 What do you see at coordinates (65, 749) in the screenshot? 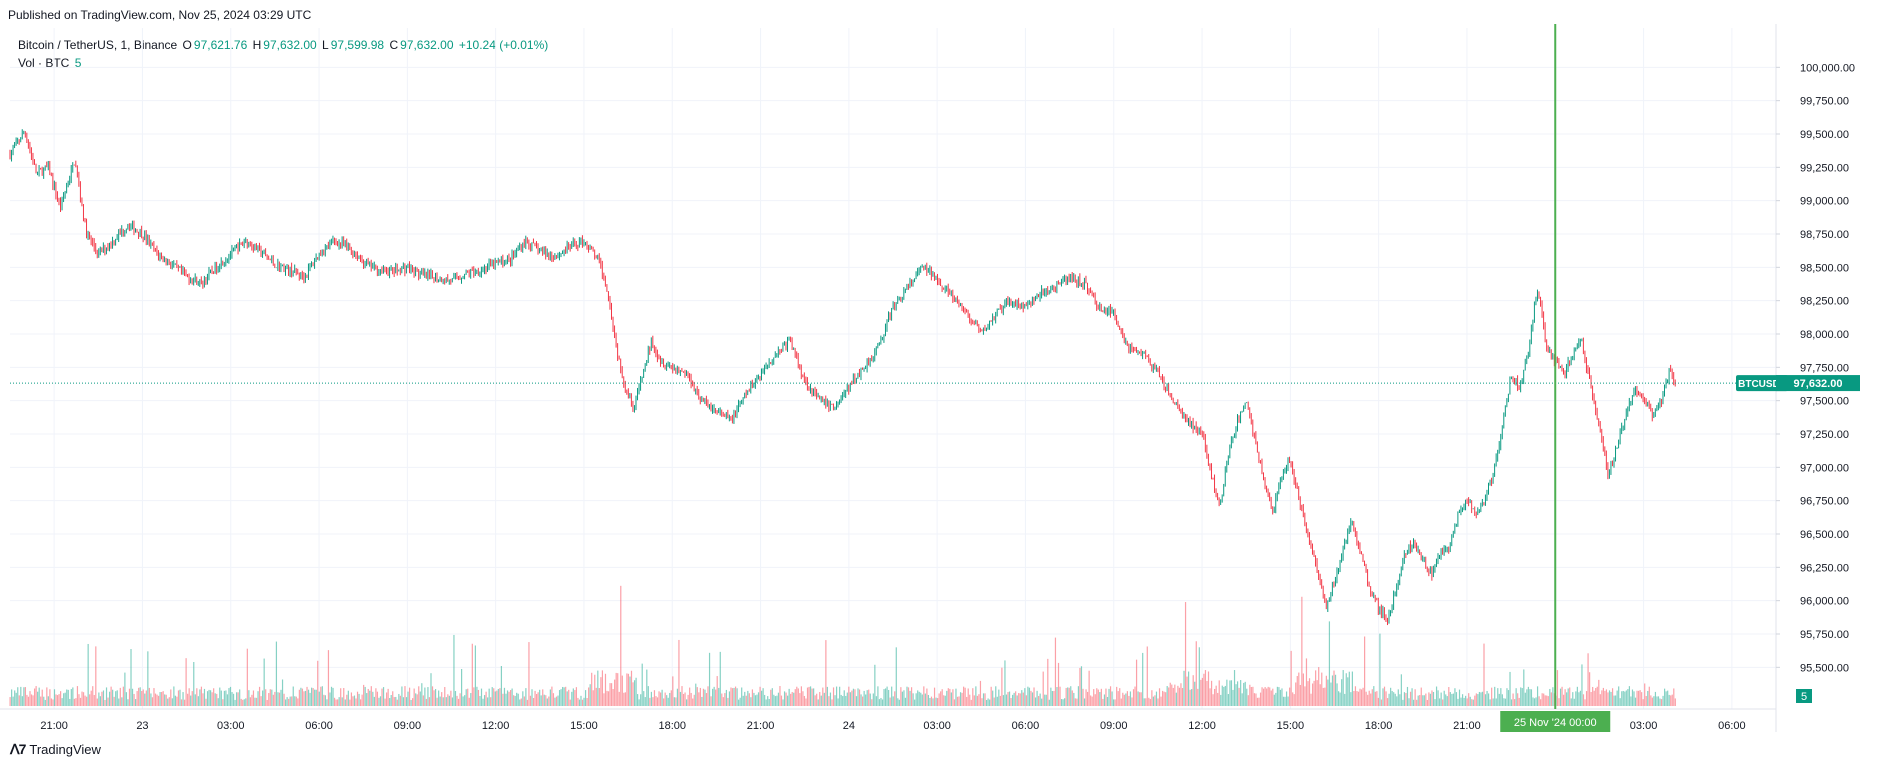
I see `footer-brand: TradingView` at bounding box center [65, 749].